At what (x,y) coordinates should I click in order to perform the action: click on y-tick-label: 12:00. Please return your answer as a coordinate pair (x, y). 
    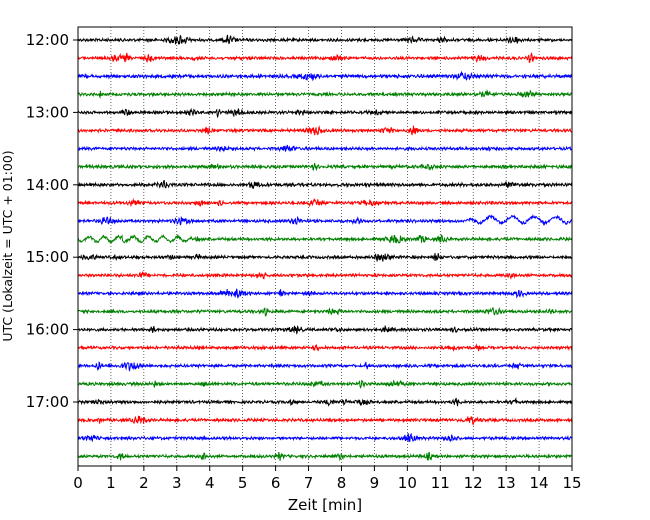
    Looking at the image, I should click on (47, 40).